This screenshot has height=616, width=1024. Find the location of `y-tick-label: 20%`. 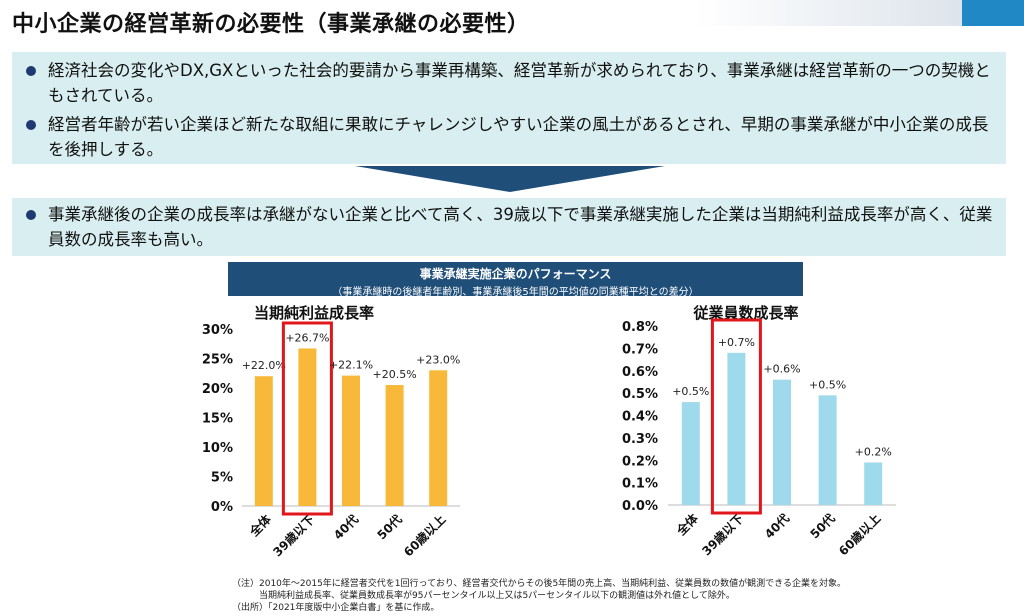

y-tick-label: 20% is located at coordinates (217, 389).